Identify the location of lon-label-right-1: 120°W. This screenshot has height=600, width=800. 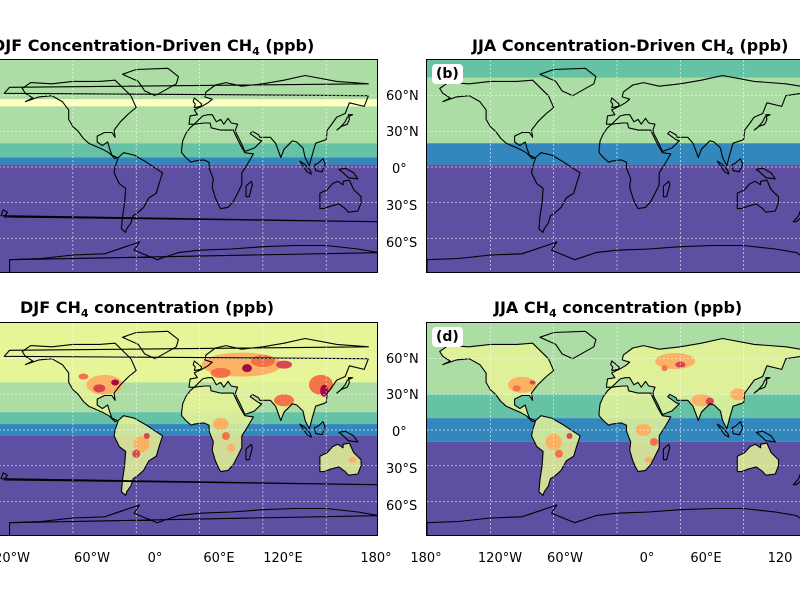
(500, 558).